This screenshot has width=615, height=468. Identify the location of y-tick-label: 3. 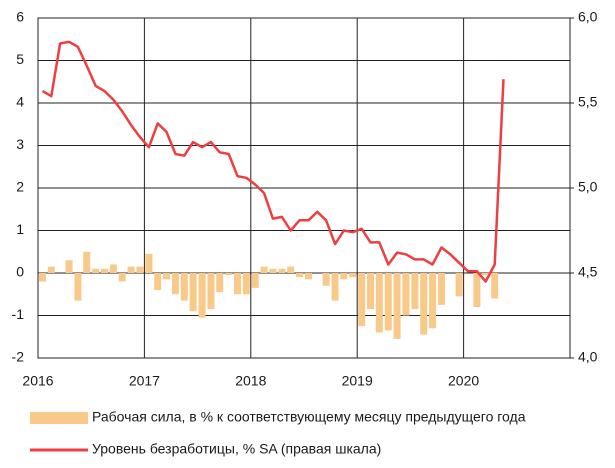
(20, 144).